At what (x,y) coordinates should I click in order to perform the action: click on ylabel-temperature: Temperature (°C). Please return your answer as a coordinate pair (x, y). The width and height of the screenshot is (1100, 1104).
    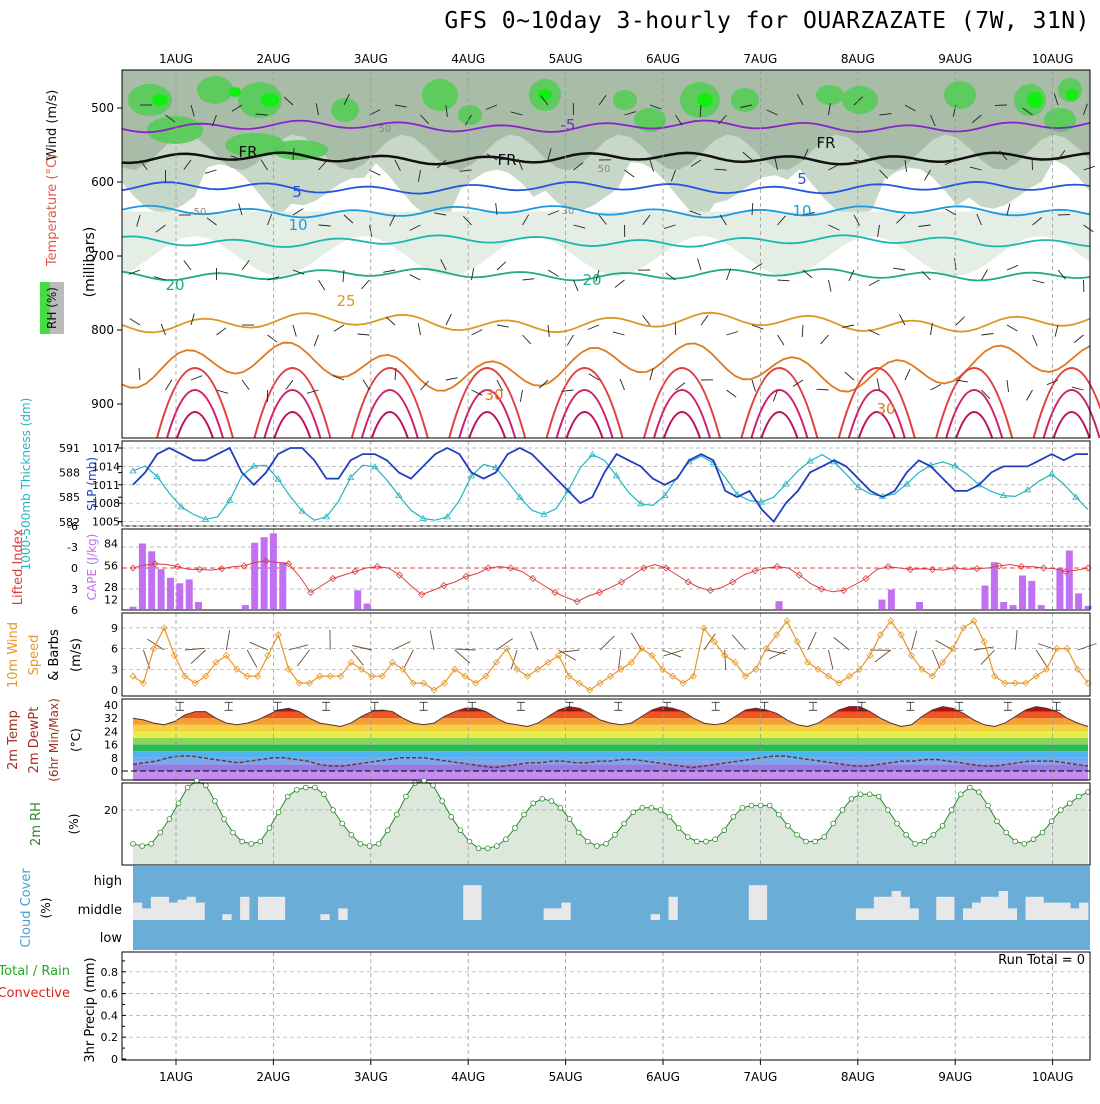
    Looking at the image, I should click on (52, 210).